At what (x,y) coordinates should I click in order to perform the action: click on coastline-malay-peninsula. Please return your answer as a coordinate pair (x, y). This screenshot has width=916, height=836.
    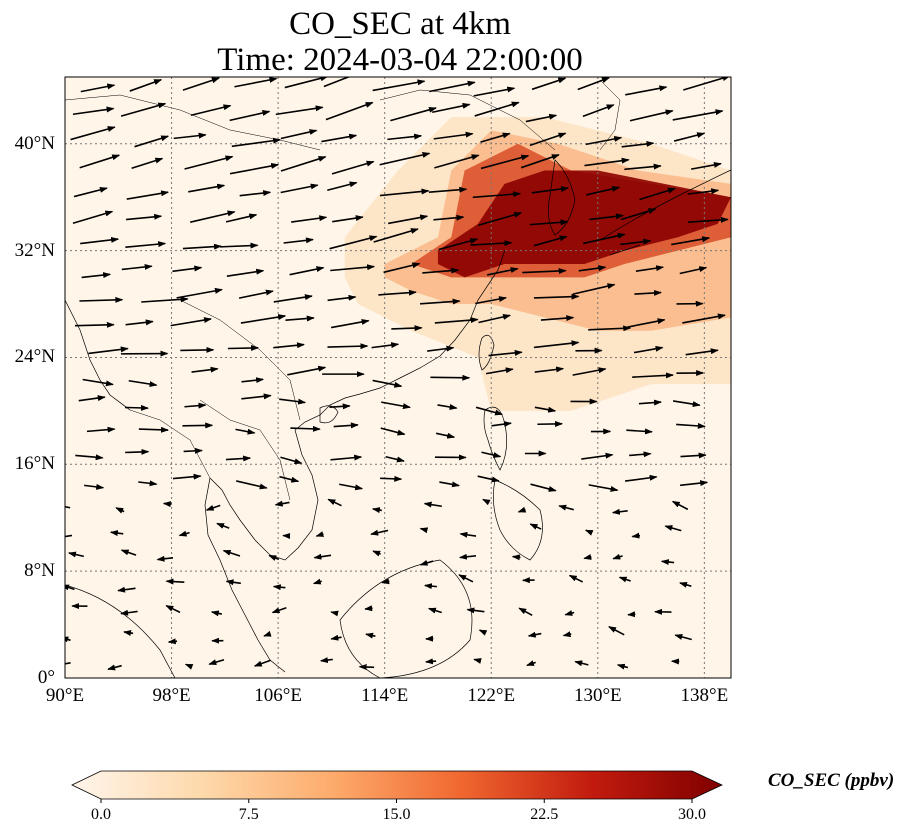
    Looking at the image, I should click on (245, 575).